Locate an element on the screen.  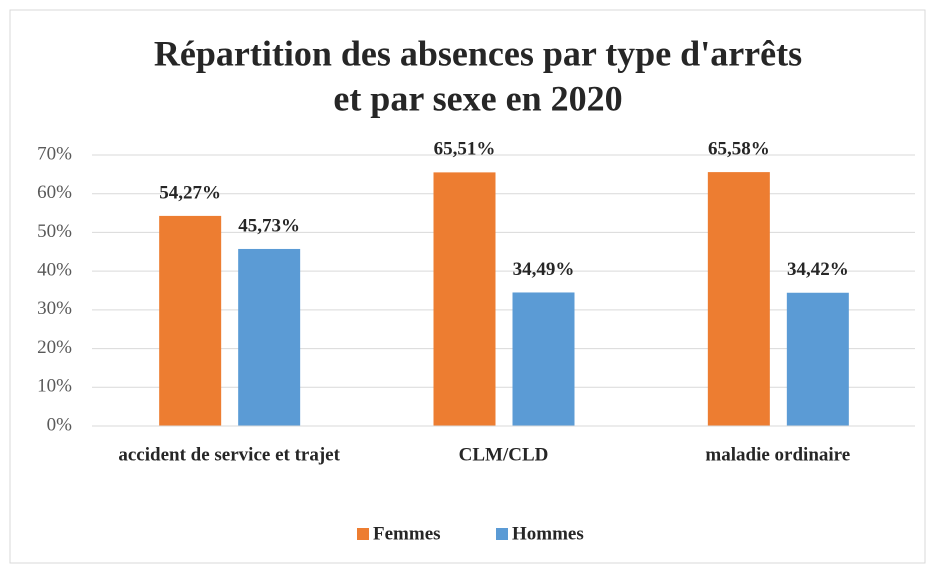
chart-title: et par sexe en 2020 is located at coordinates (477, 98).